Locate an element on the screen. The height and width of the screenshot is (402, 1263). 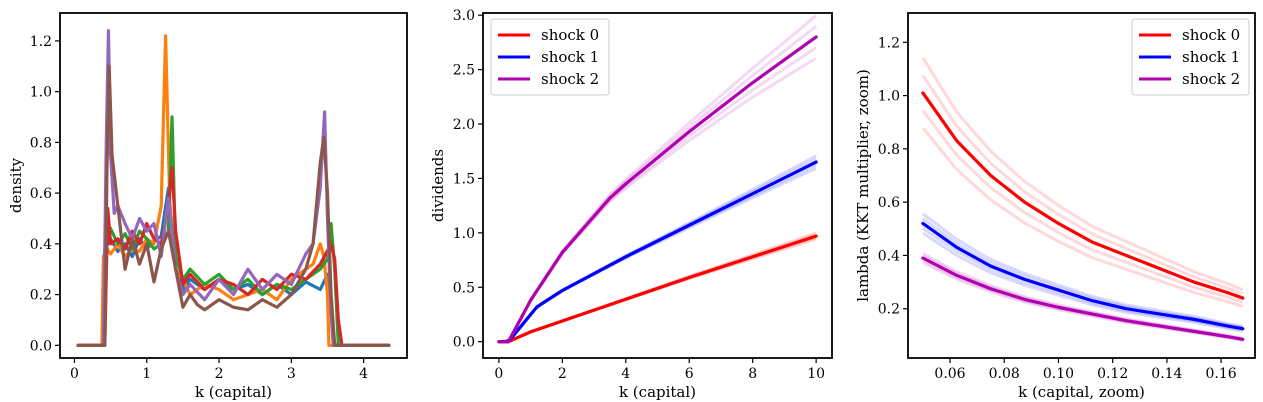
density-x-tick-label: 3 is located at coordinates (291, 374).